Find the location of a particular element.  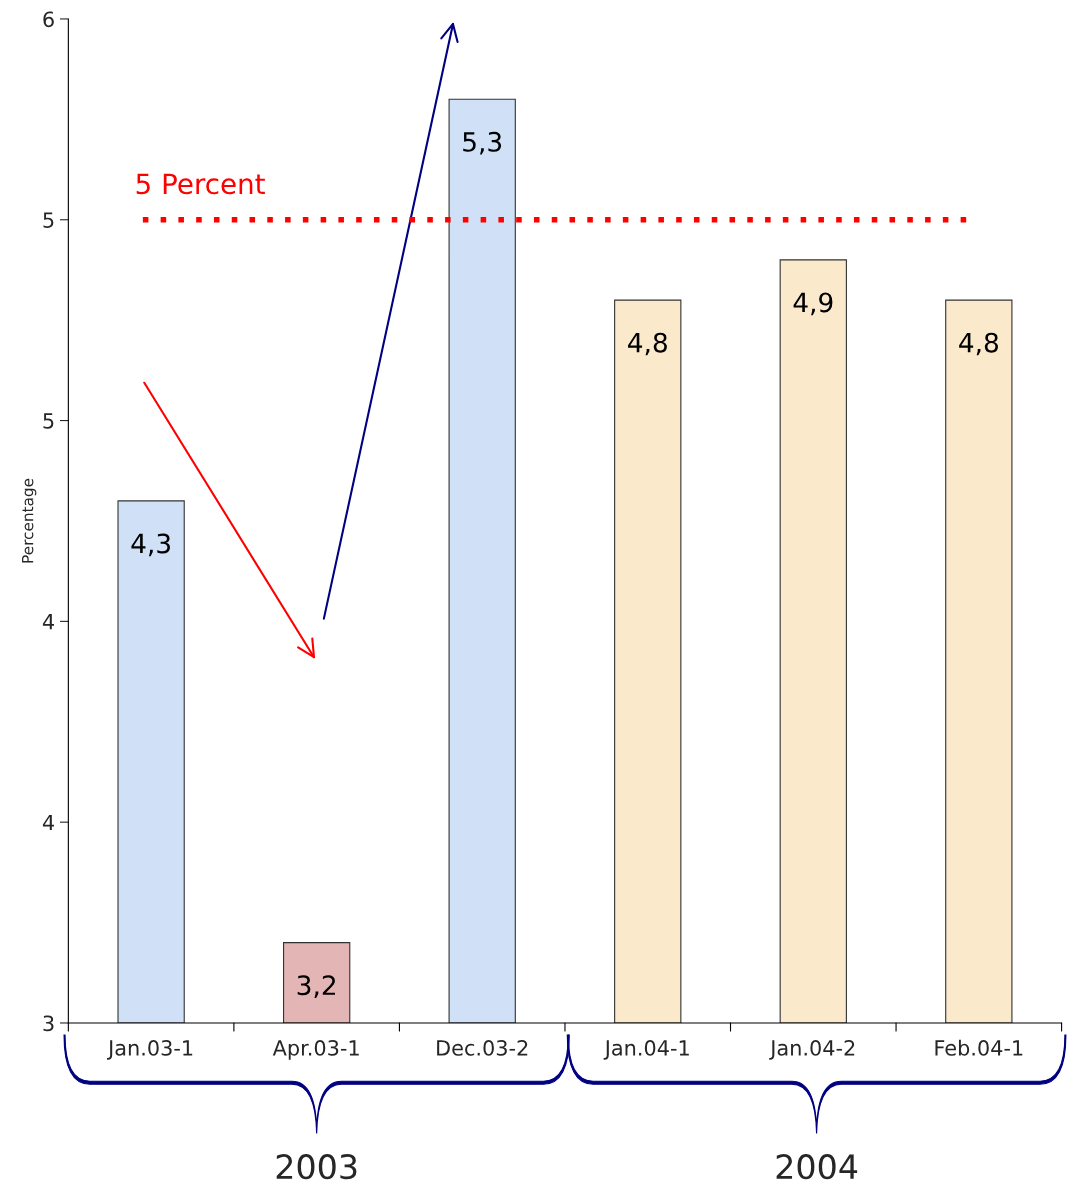

text: 2004 is located at coordinates (817, 1167).